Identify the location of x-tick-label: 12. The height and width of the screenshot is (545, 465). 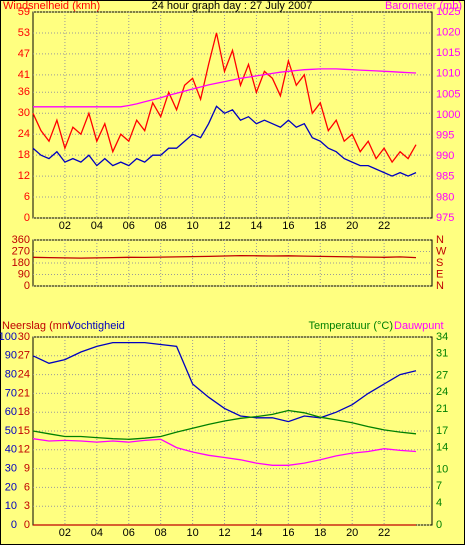
(224, 226).